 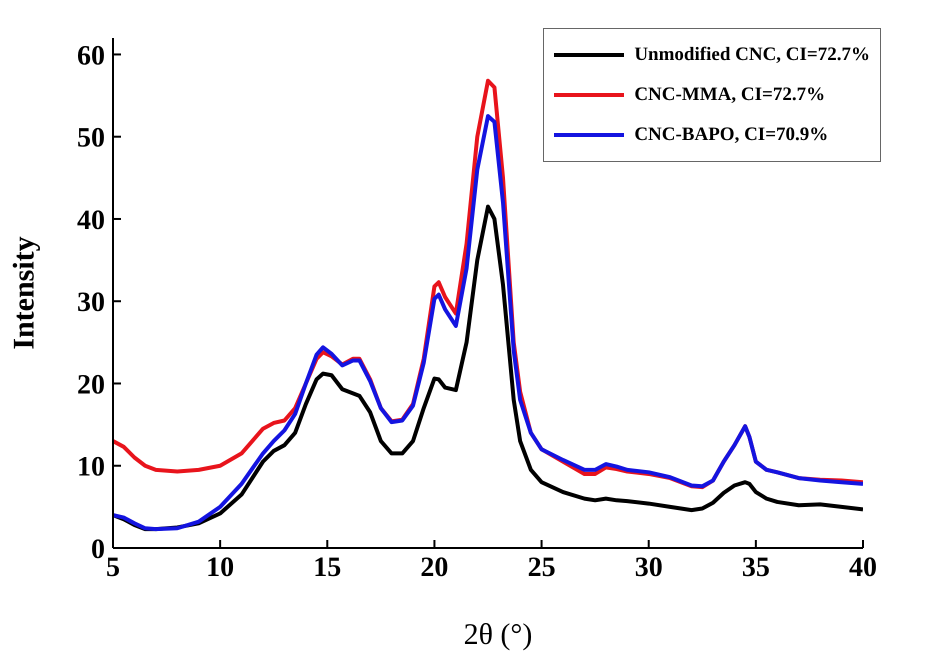 I want to click on y-axis-title: Intensity, so click(x=24, y=293).